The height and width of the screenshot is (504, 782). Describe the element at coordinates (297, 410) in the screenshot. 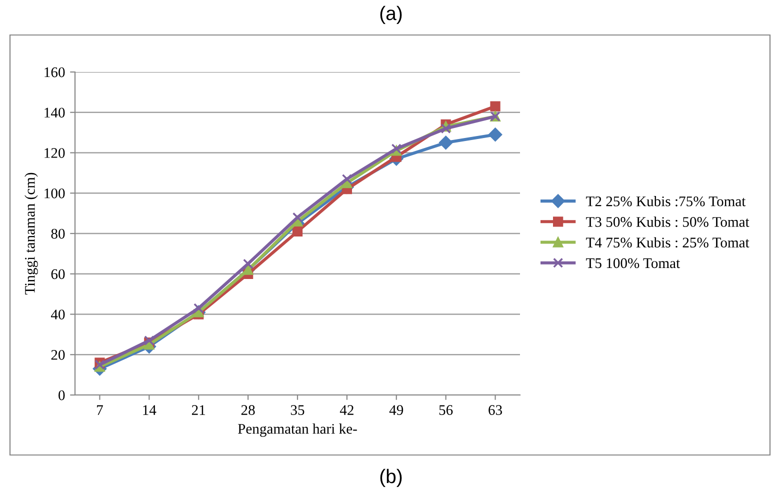

I see `x-tick-label: 35` at that location.